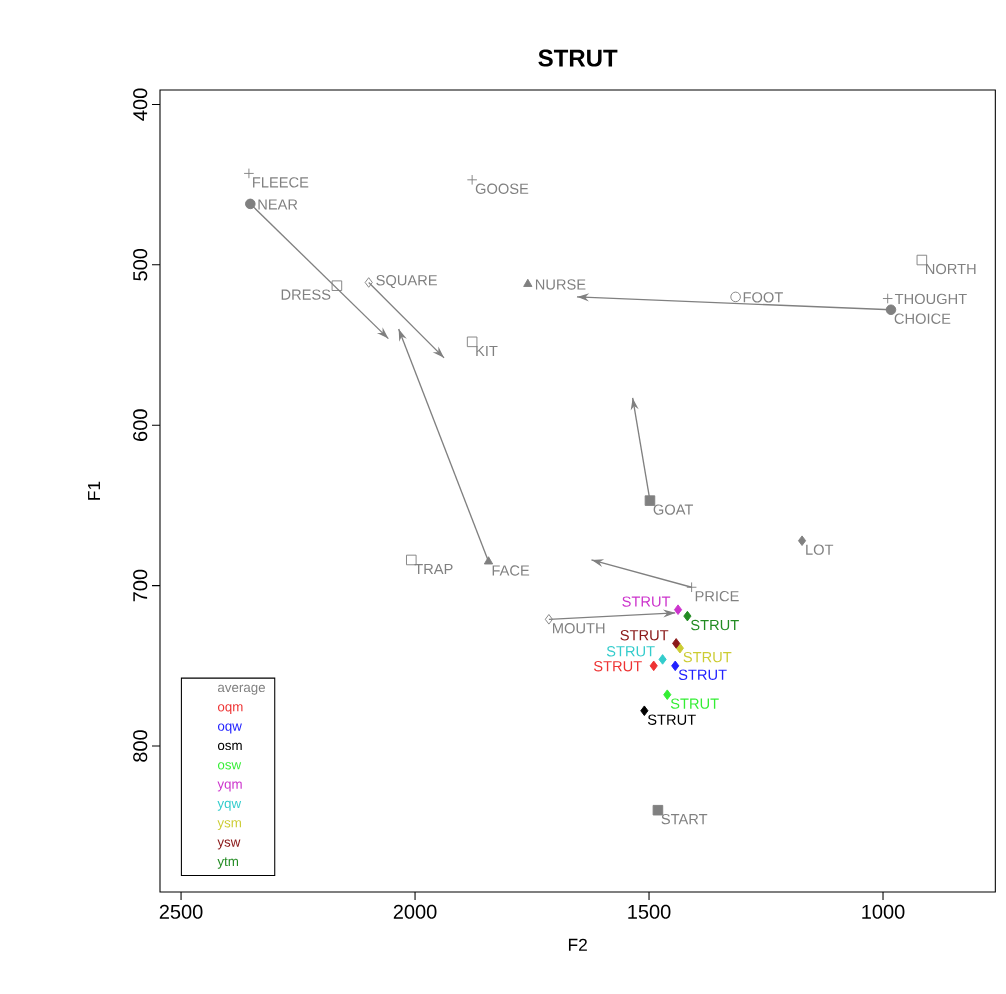  Describe the element at coordinates (820, 549) in the screenshot. I see `data-label: LOT` at that location.